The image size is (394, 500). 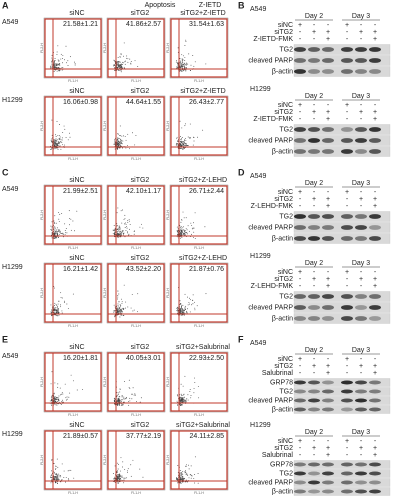 I want to click on band-label: cleaved PARP, so click(x=270, y=307).